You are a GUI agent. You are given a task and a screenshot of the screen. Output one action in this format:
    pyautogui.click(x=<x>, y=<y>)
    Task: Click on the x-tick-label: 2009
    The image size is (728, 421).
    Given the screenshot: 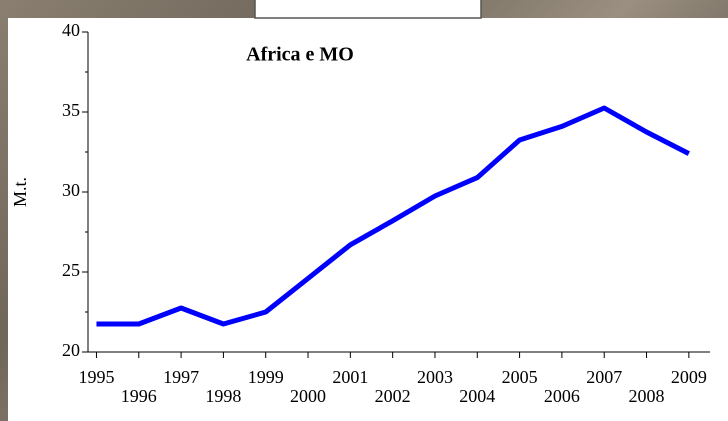 What is the action you would take?
    pyautogui.click(x=689, y=377)
    